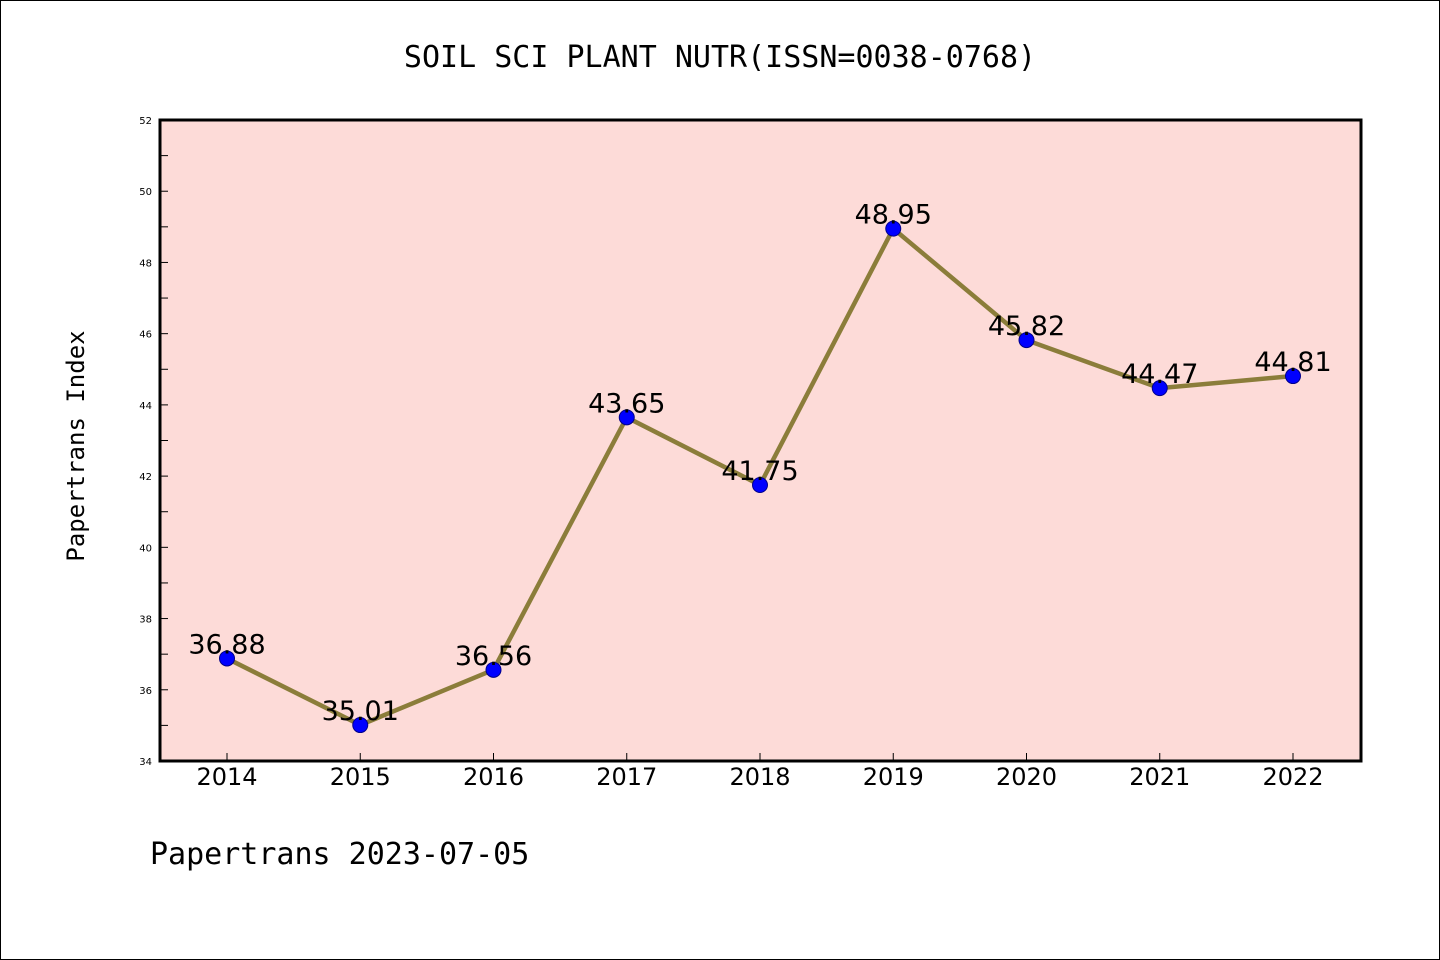  I want to click on data-label: 41.75, so click(759, 471).